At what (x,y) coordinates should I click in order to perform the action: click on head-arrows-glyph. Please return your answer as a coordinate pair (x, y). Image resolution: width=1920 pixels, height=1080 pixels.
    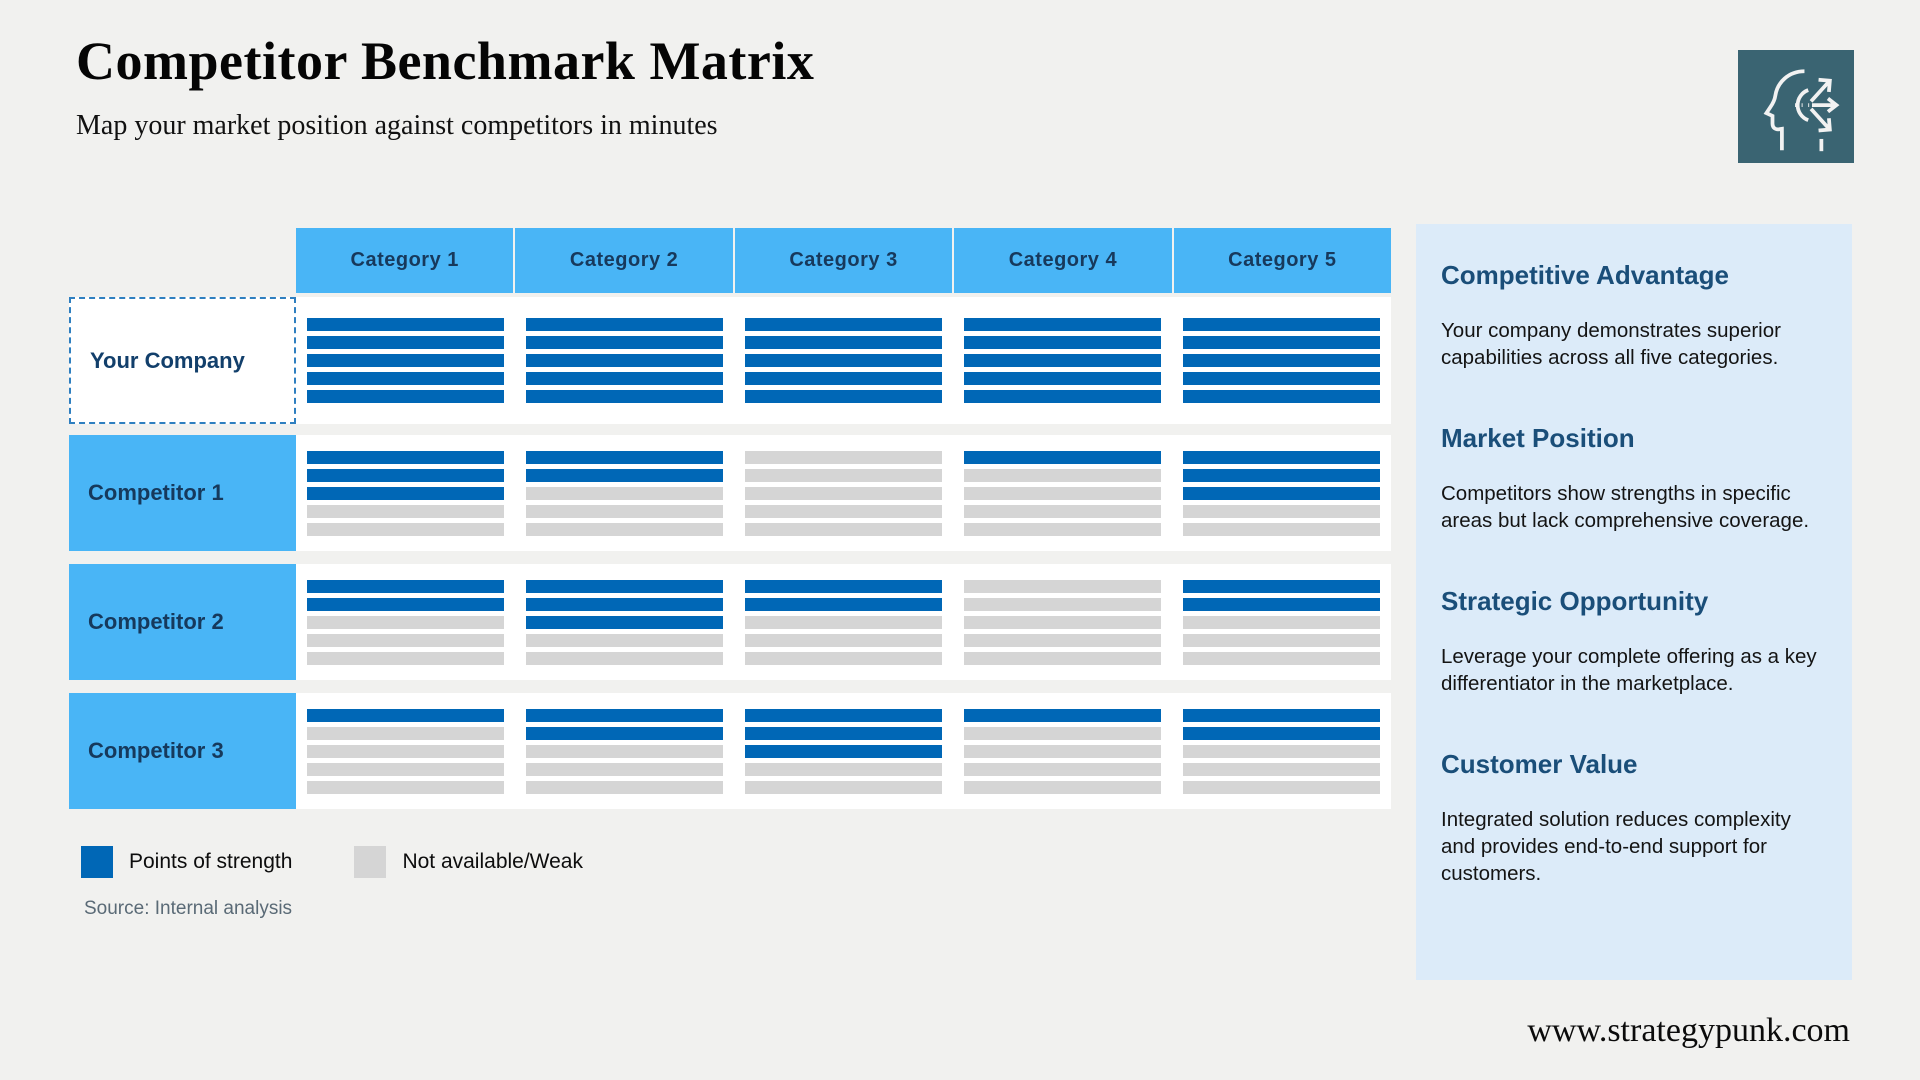
    Looking at the image, I should click on (1801, 109).